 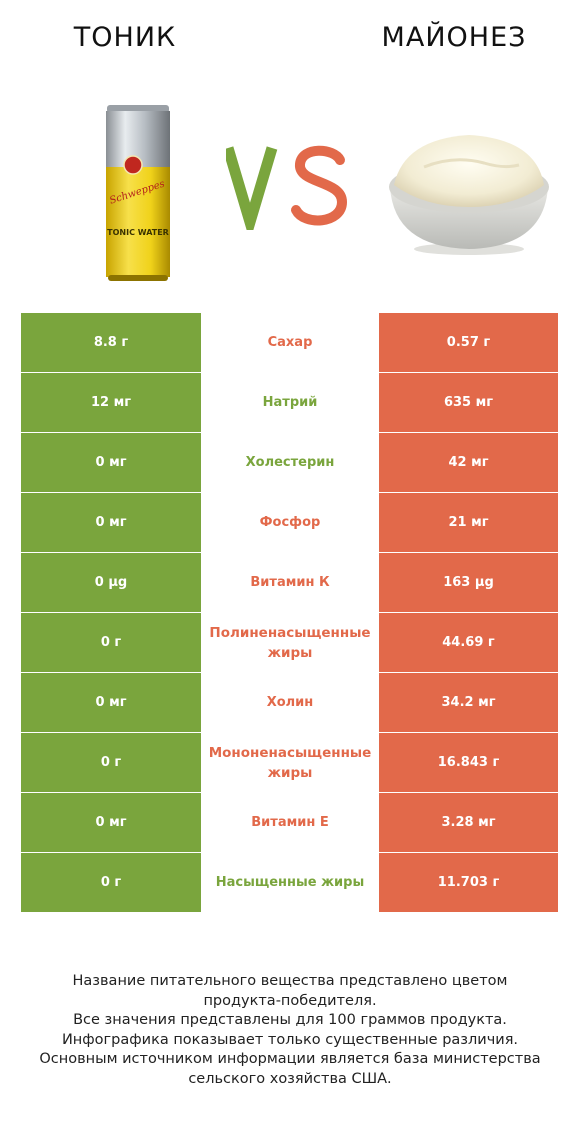 What do you see at coordinates (468, 822) in the screenshot?
I see `right-value: 3.28 мг` at bounding box center [468, 822].